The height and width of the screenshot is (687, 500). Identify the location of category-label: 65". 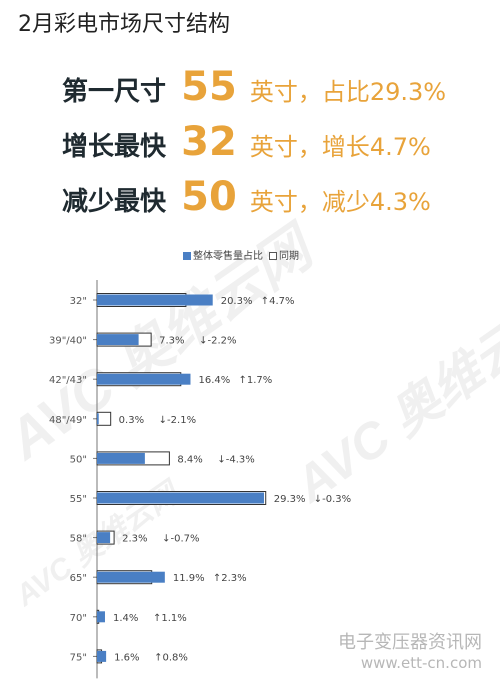
(78, 578).